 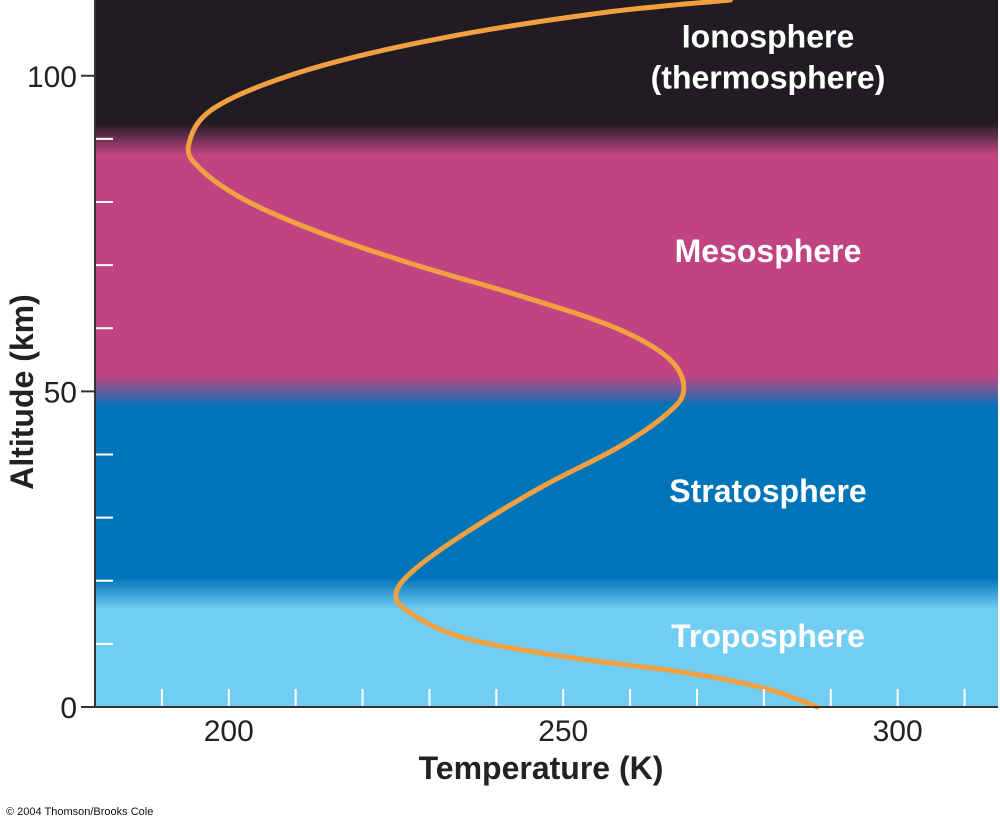 I want to click on x-tick-labels: 200 250 300, so click(x=563, y=731).